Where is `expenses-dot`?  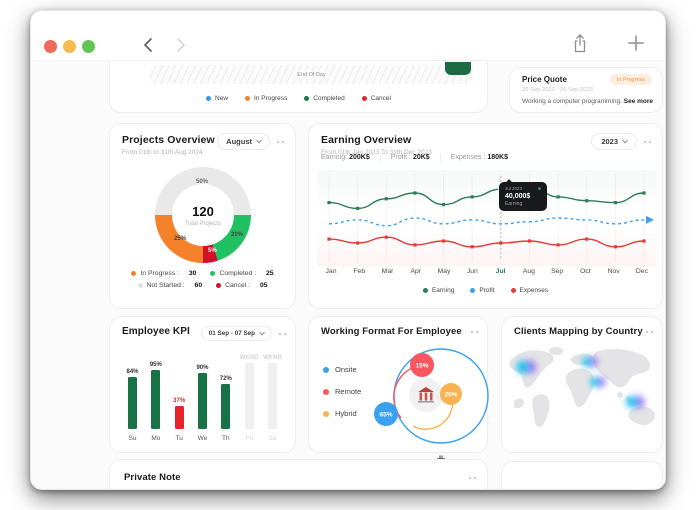
expenses-dot is located at coordinates (513, 290).